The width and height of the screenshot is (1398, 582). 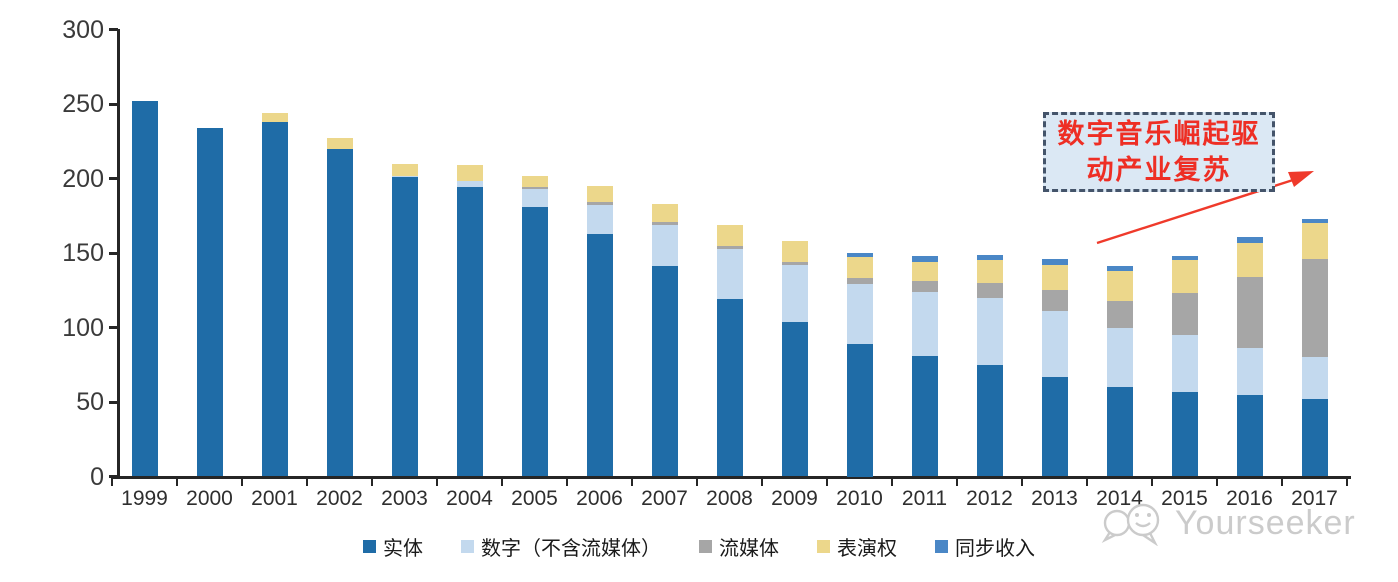 I want to click on bar-2006, so click(x=599, y=331).